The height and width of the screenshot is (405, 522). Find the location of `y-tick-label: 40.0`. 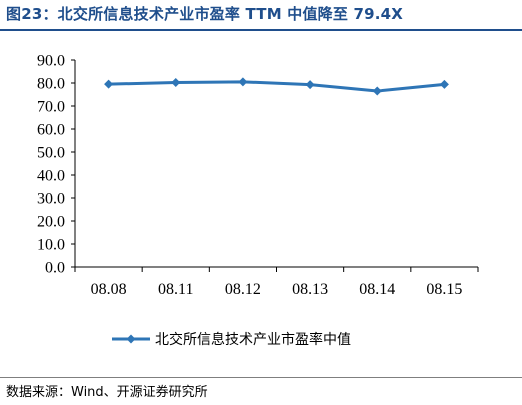

y-tick-label: 40.0 is located at coordinates (51, 176).